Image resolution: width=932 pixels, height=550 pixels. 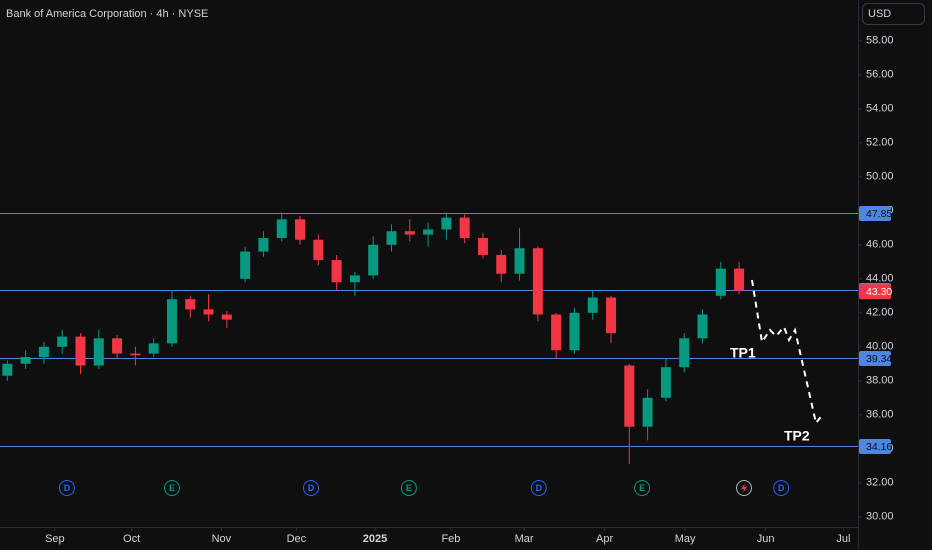 What do you see at coordinates (880, 75) in the screenshot?
I see `y-tick-label: 56.00` at bounding box center [880, 75].